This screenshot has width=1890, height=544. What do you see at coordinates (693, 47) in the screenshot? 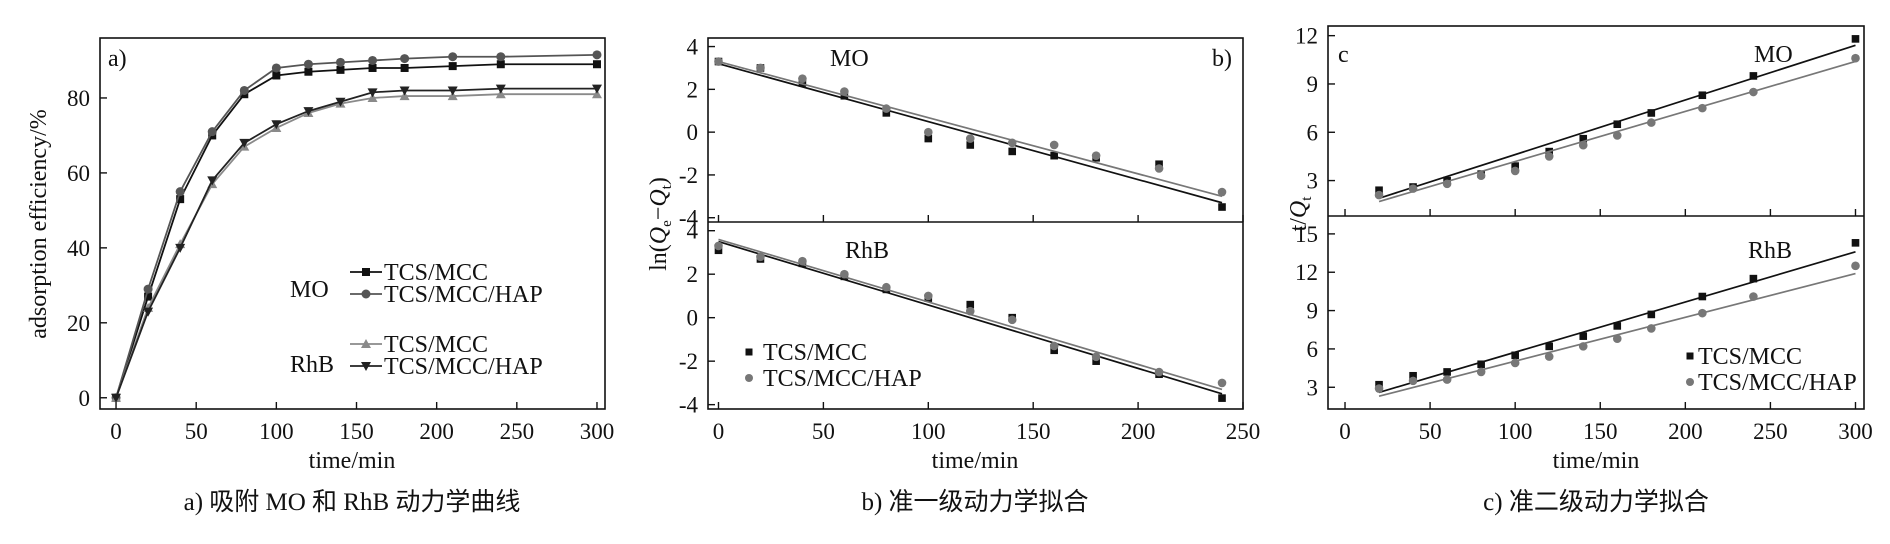
I see `panel-b-mo-ytick-label: 4` at bounding box center [693, 47].